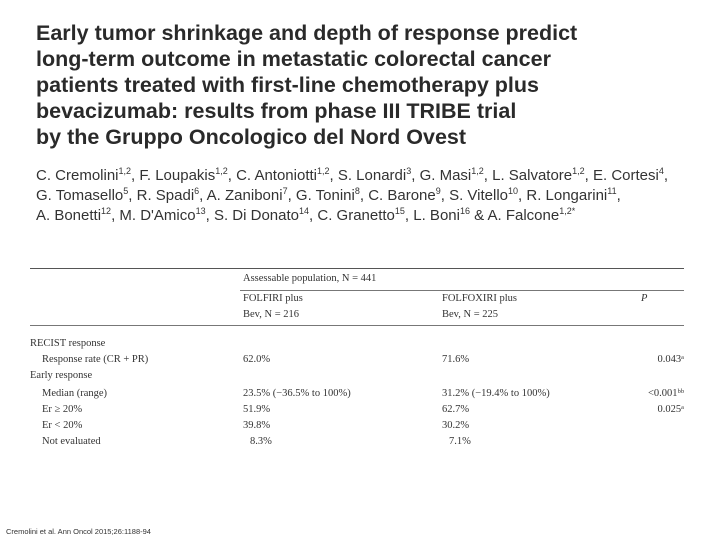  Describe the element at coordinates (257, 359) in the screenshot. I see `table-cell-folfiri: 62.0%` at that location.